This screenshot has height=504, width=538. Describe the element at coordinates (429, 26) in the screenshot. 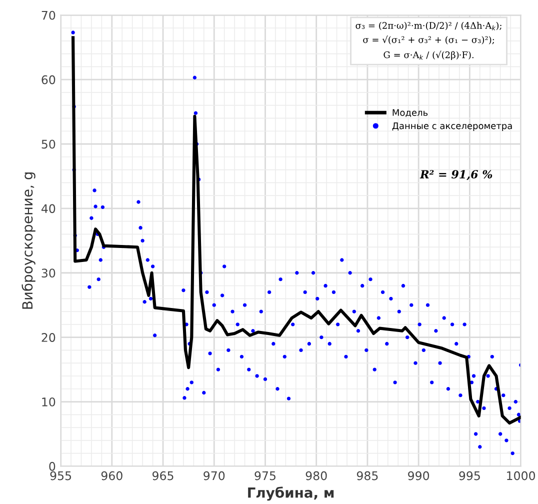

I see `annotation: σ₃ = (2π·ω)²·m·(D/2)² / (4Δh·A$_{k}$);` at that location.